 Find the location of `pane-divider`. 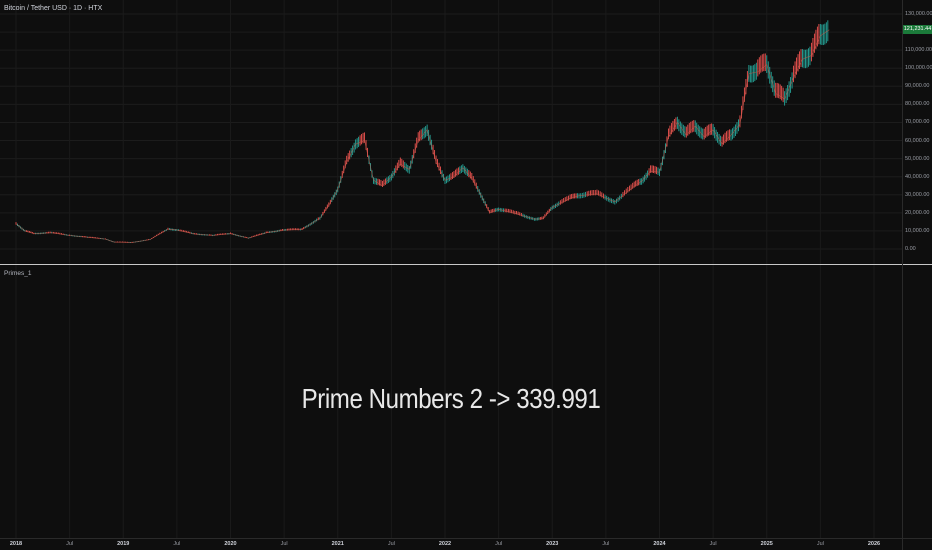

pane-divider is located at coordinates (466, 264).